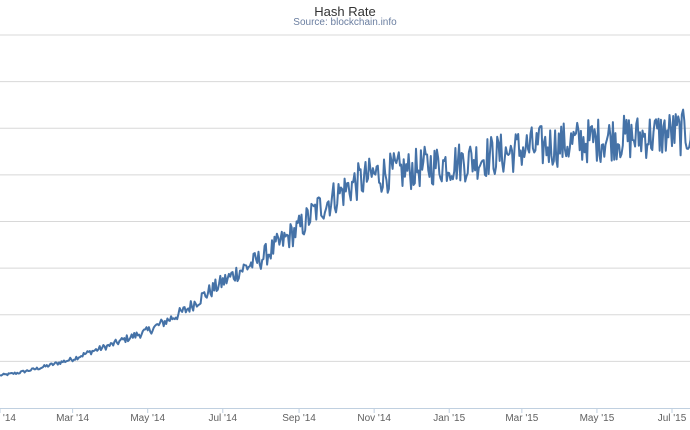 Image resolution: width=690 pixels, height=430 pixels. Describe the element at coordinates (147, 418) in the screenshot. I see `x-tick-label: May '14` at that location.